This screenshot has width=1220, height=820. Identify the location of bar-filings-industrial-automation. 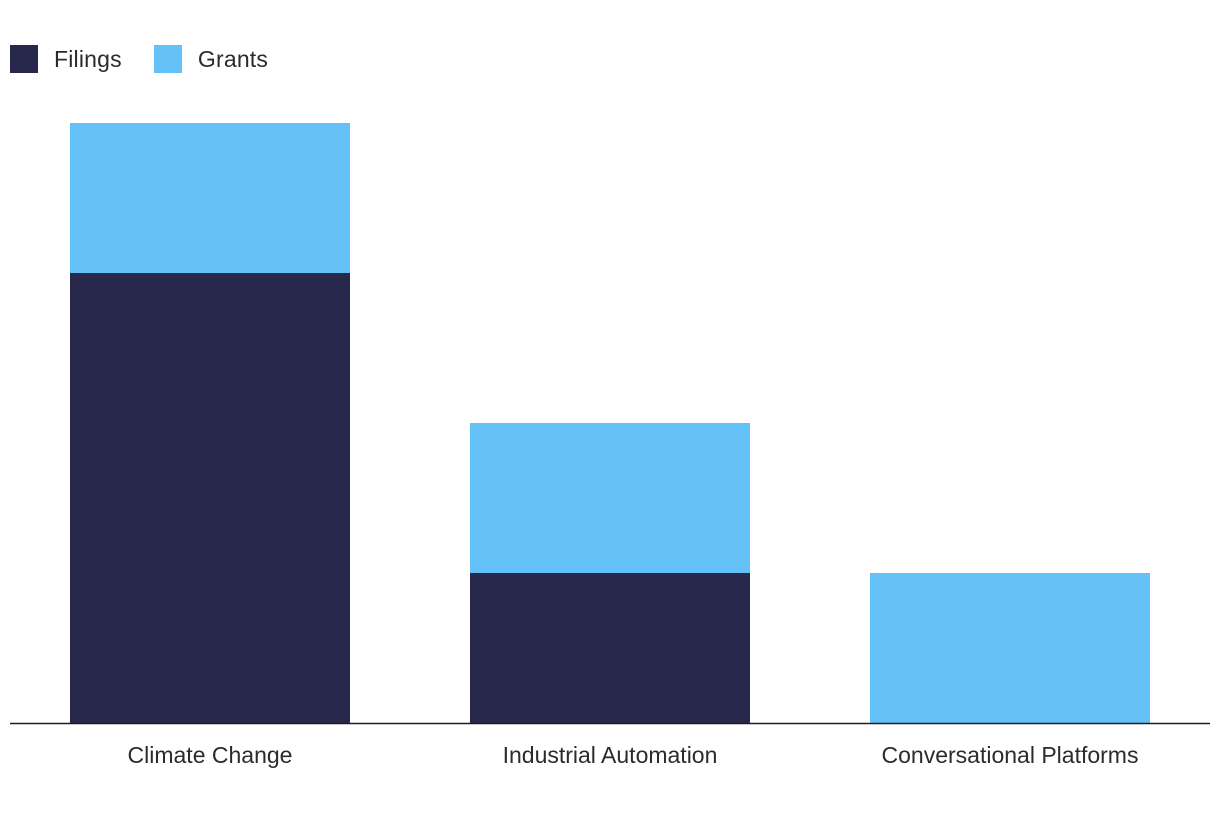
(610, 648).